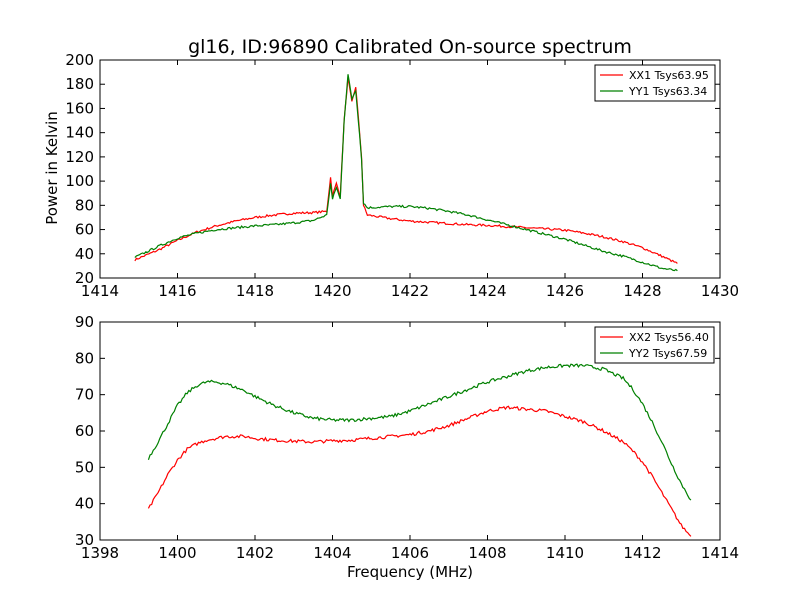  What do you see at coordinates (255, 291) in the screenshot?
I see `x-tick-label: 1418` at bounding box center [255, 291].